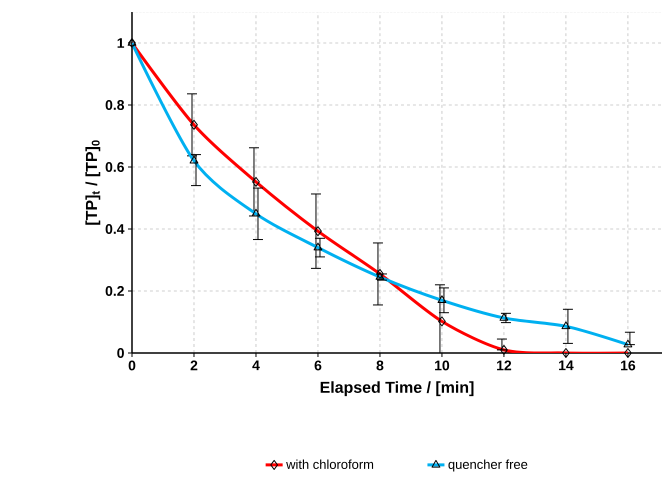 This screenshot has width=665, height=487. What do you see at coordinates (256, 365) in the screenshot?
I see `x-tick-label: 4` at bounding box center [256, 365].